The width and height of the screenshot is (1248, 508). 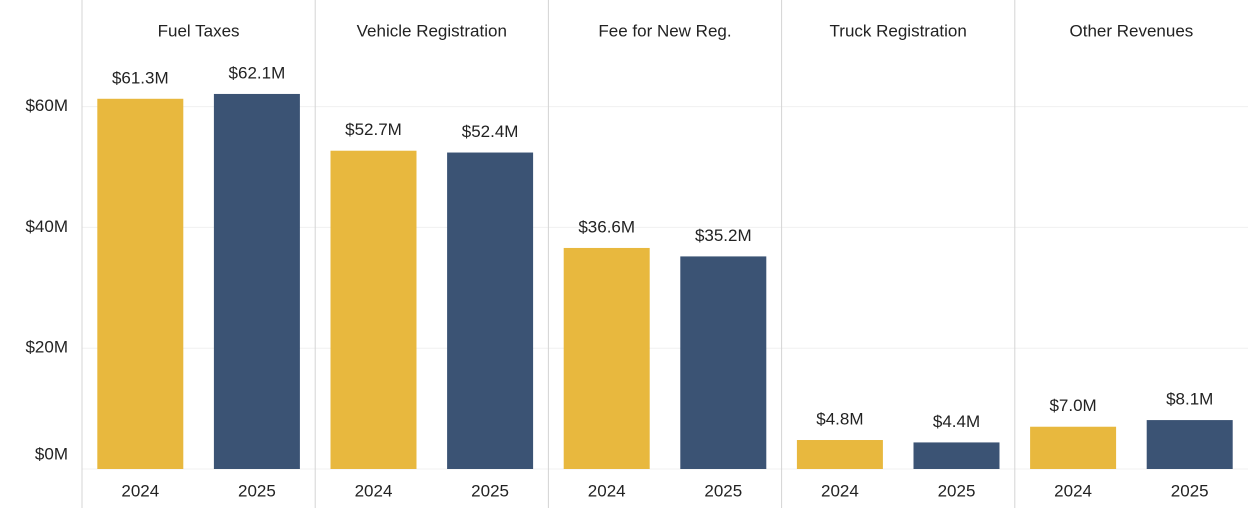 What do you see at coordinates (257, 72) in the screenshot?
I see `value-label: $62.1M` at bounding box center [257, 72].